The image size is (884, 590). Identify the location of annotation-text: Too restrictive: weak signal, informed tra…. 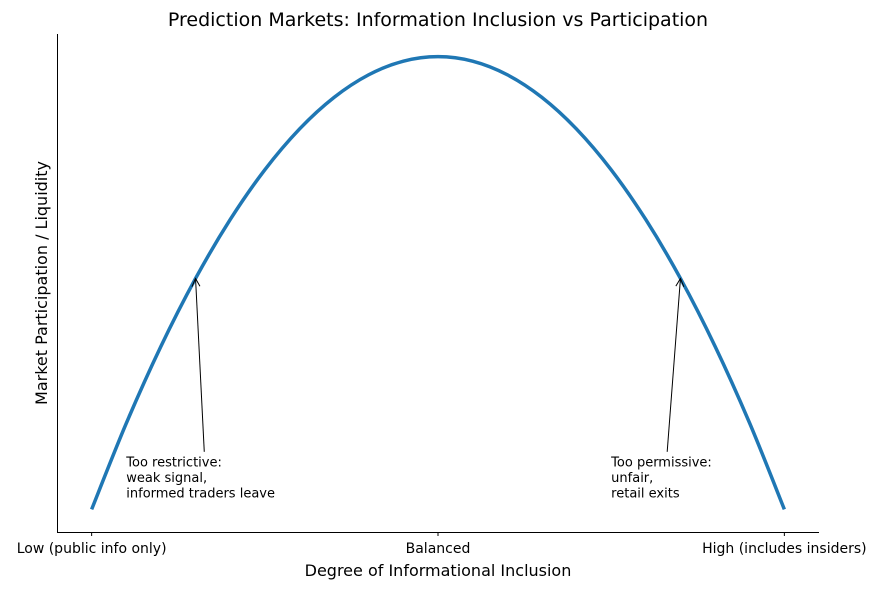
(200, 478).